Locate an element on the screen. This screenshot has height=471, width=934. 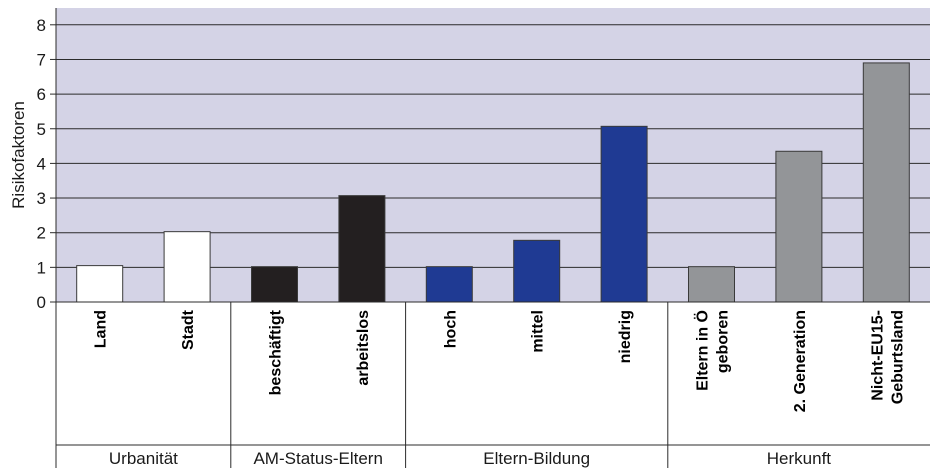
group-label: AM-Status-Eltern is located at coordinates (317, 458).